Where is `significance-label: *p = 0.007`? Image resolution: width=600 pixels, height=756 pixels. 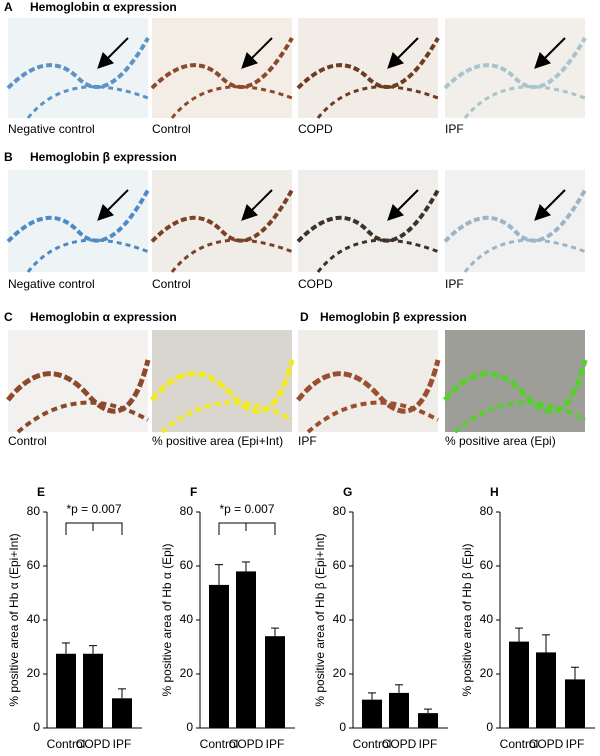 significance-label: *p = 0.007 is located at coordinates (93, 509).